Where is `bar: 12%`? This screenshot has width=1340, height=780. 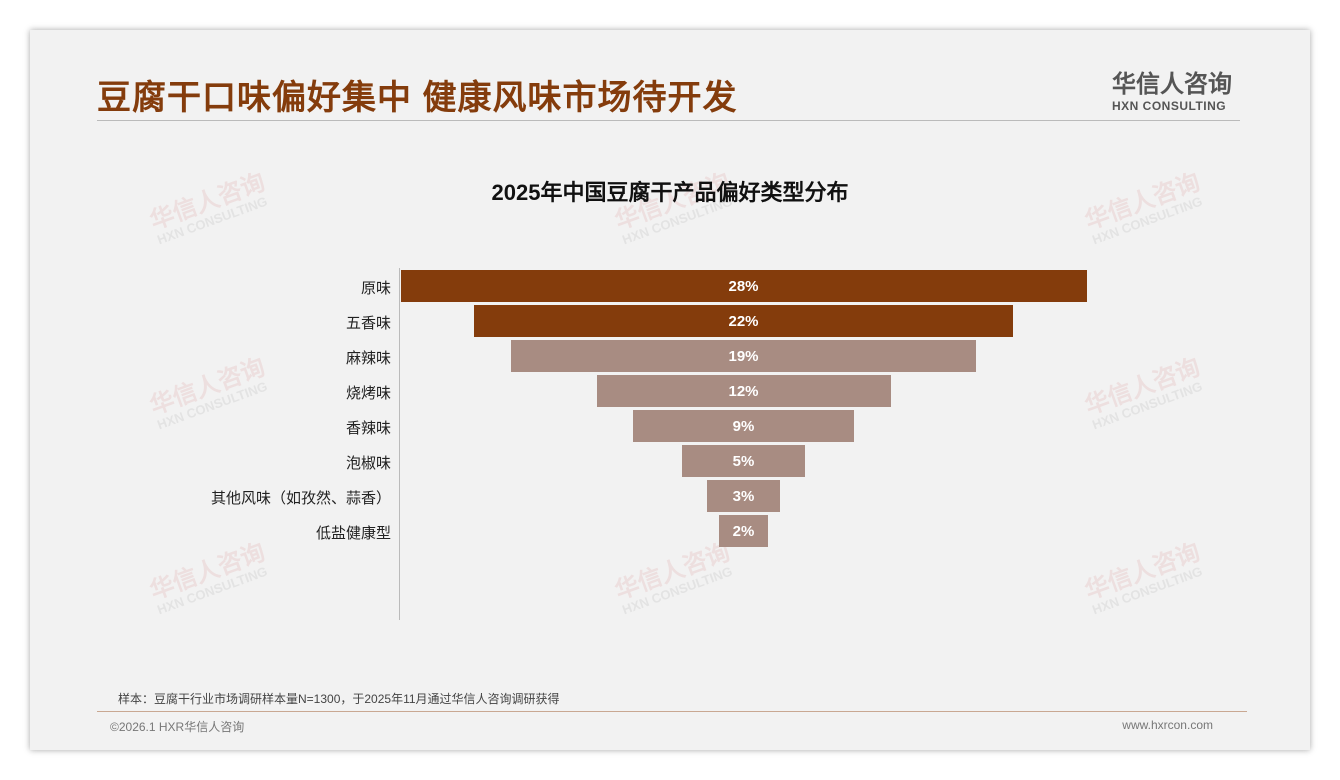
bar: 12% is located at coordinates (743, 391).